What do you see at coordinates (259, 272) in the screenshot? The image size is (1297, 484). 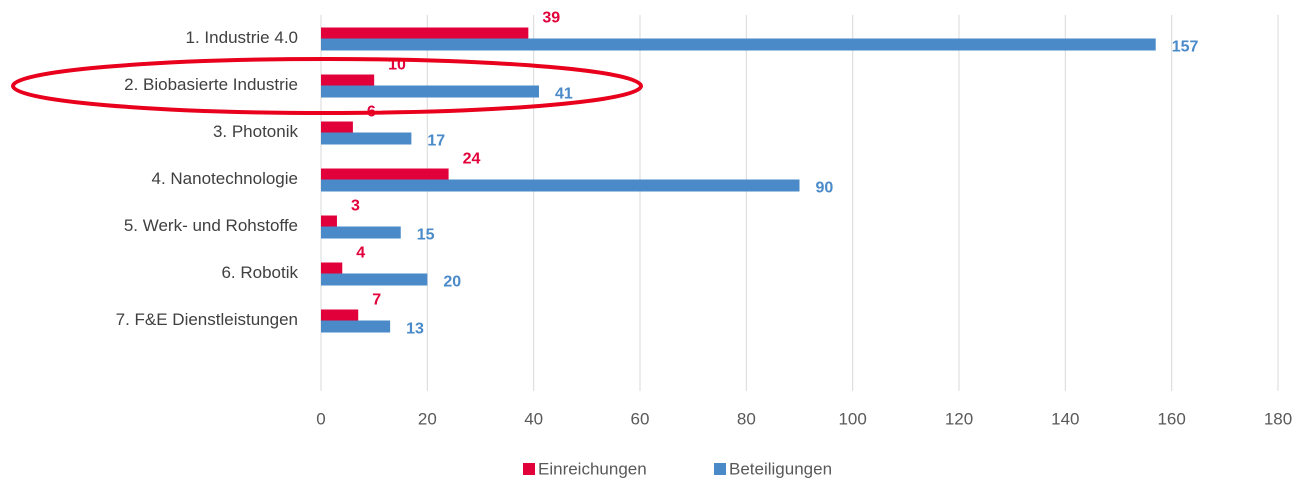 I see `y-tick-label: 6. Robotik` at bounding box center [259, 272].